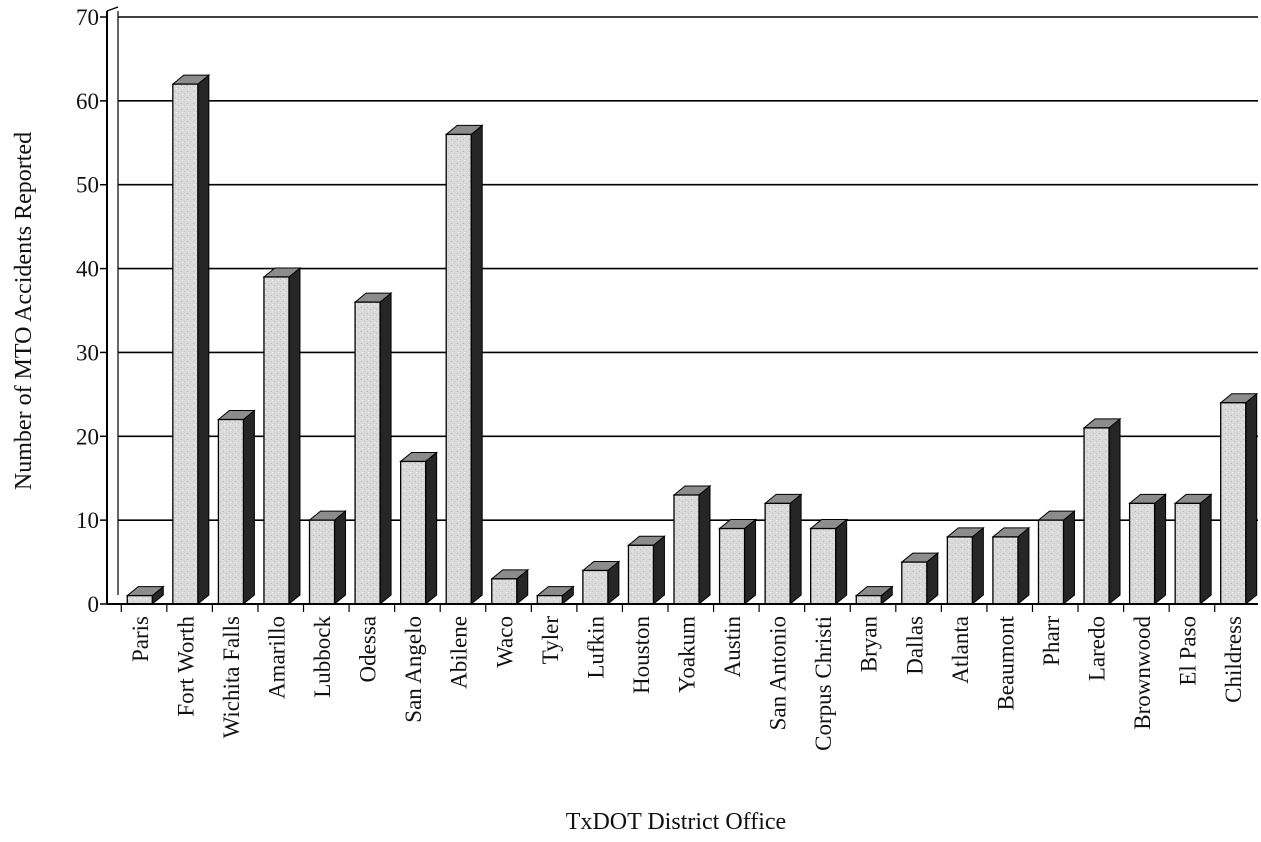  Describe the element at coordinates (778, 673) in the screenshot. I see `x-tick-label: San Antonio` at that location.